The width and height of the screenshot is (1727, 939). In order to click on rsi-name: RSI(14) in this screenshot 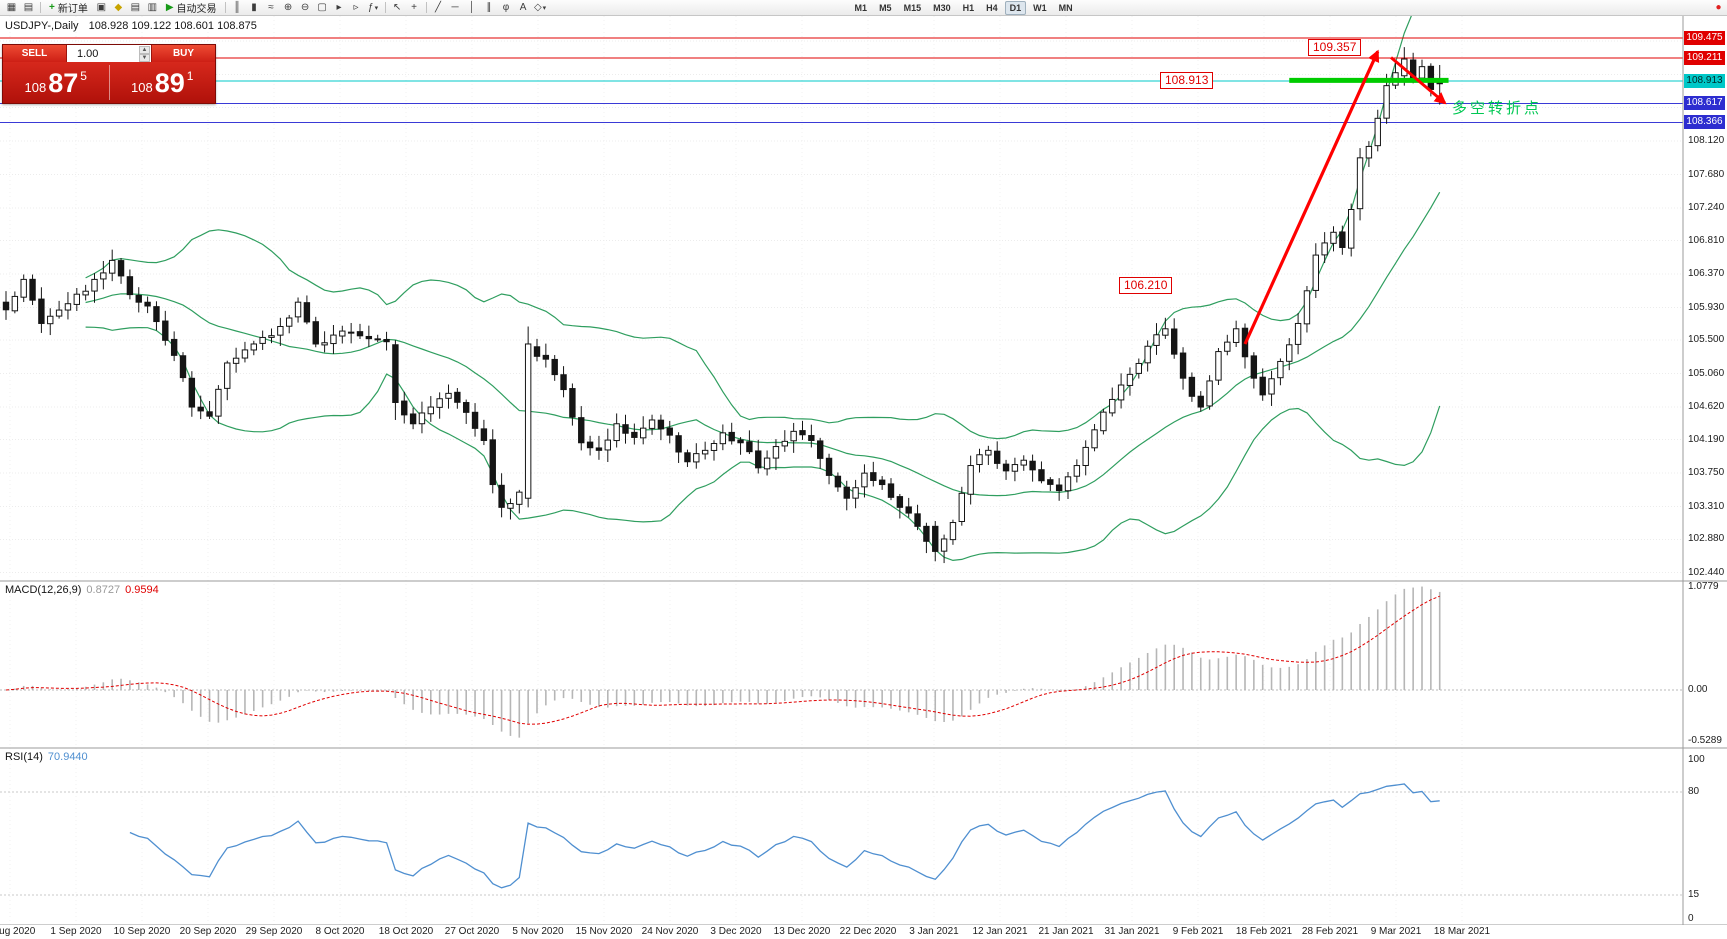, I will do `click(24, 757)`.